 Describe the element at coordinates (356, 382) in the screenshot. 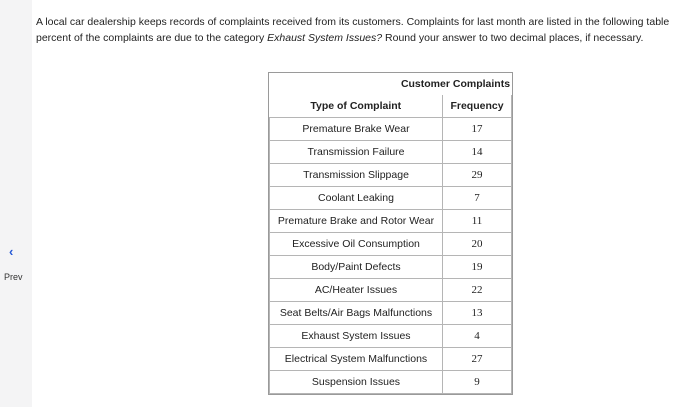

I see `complaint-type-cell: Suspension Issues` at that location.